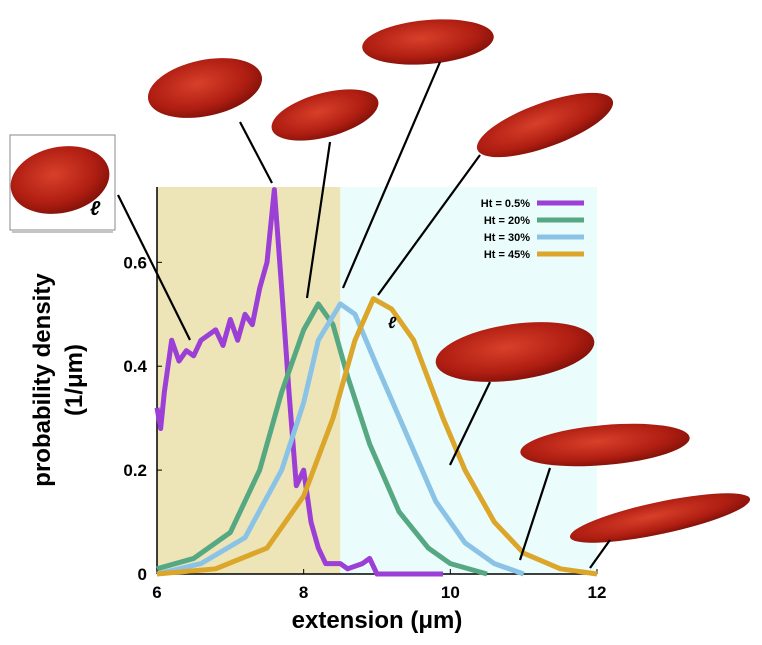 This screenshot has width=762, height=645. I want to click on y-tick-label: 0.2, so click(135, 470).